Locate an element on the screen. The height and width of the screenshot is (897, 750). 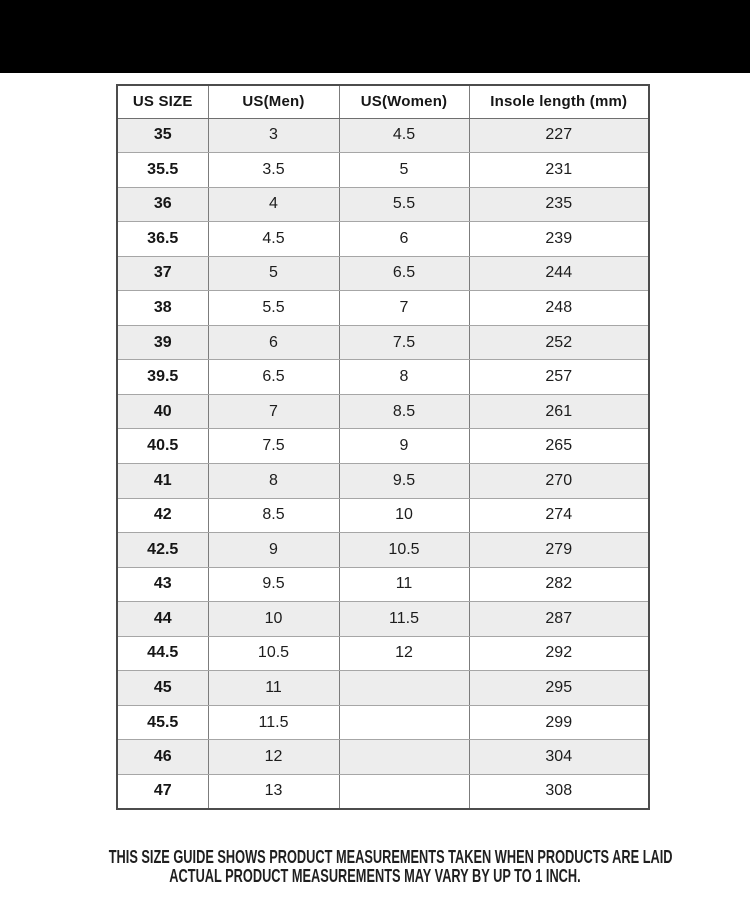
us-women-cell: 11.5 is located at coordinates (404, 619).